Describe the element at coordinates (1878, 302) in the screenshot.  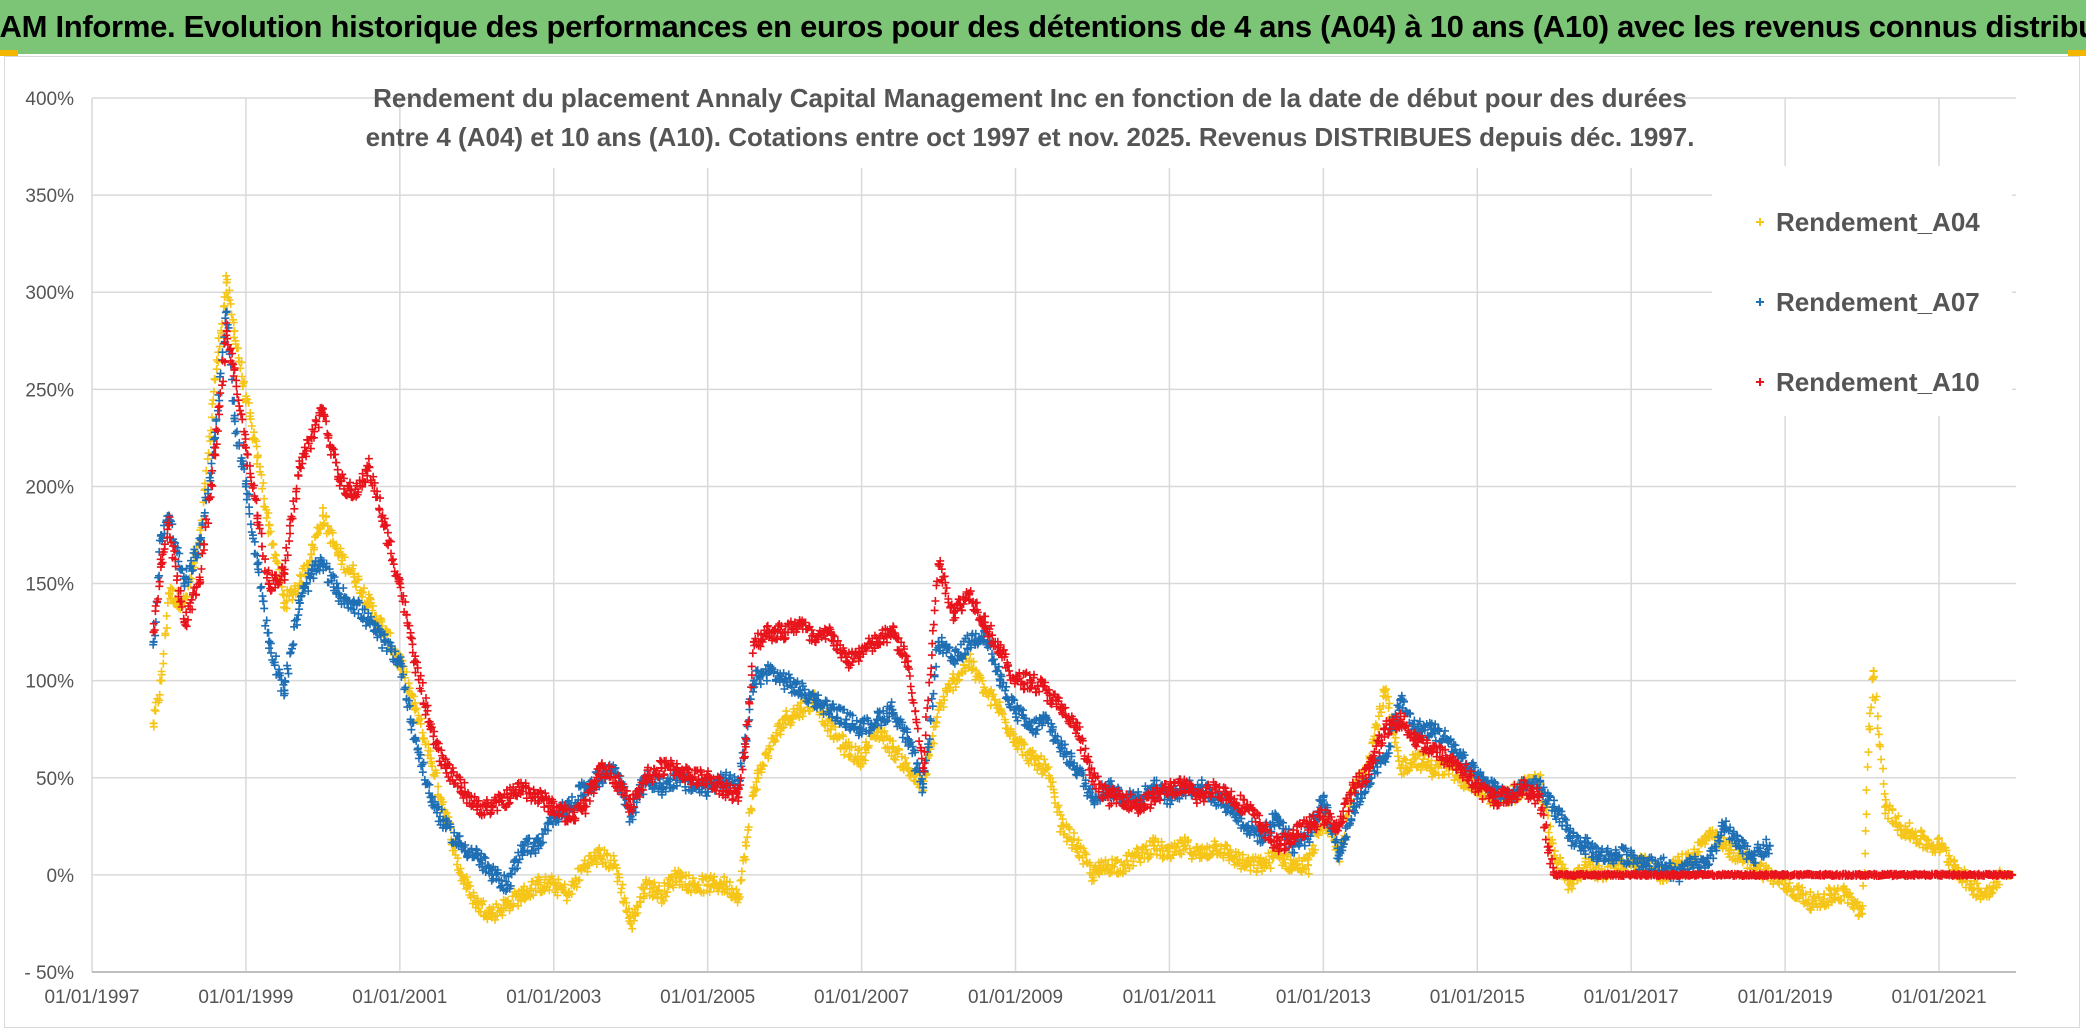
I see `legend-label: Rendement_A07` at that location.